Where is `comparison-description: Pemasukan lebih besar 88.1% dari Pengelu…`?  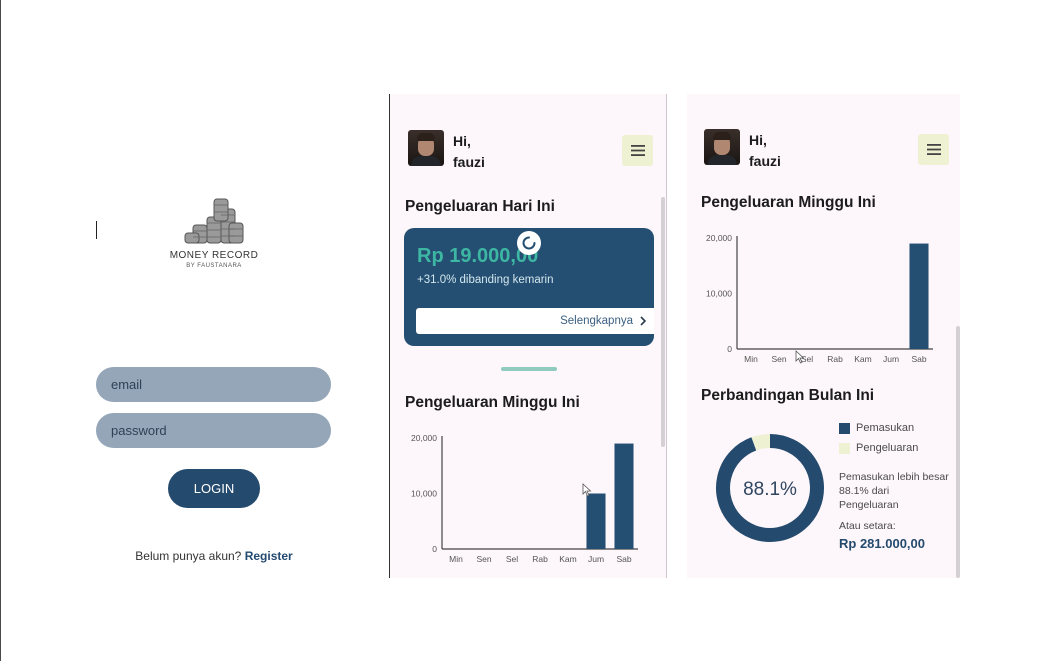
comparison-description: Pemasukan lebih besar 88.1% dari Pengelu… is located at coordinates (894, 491).